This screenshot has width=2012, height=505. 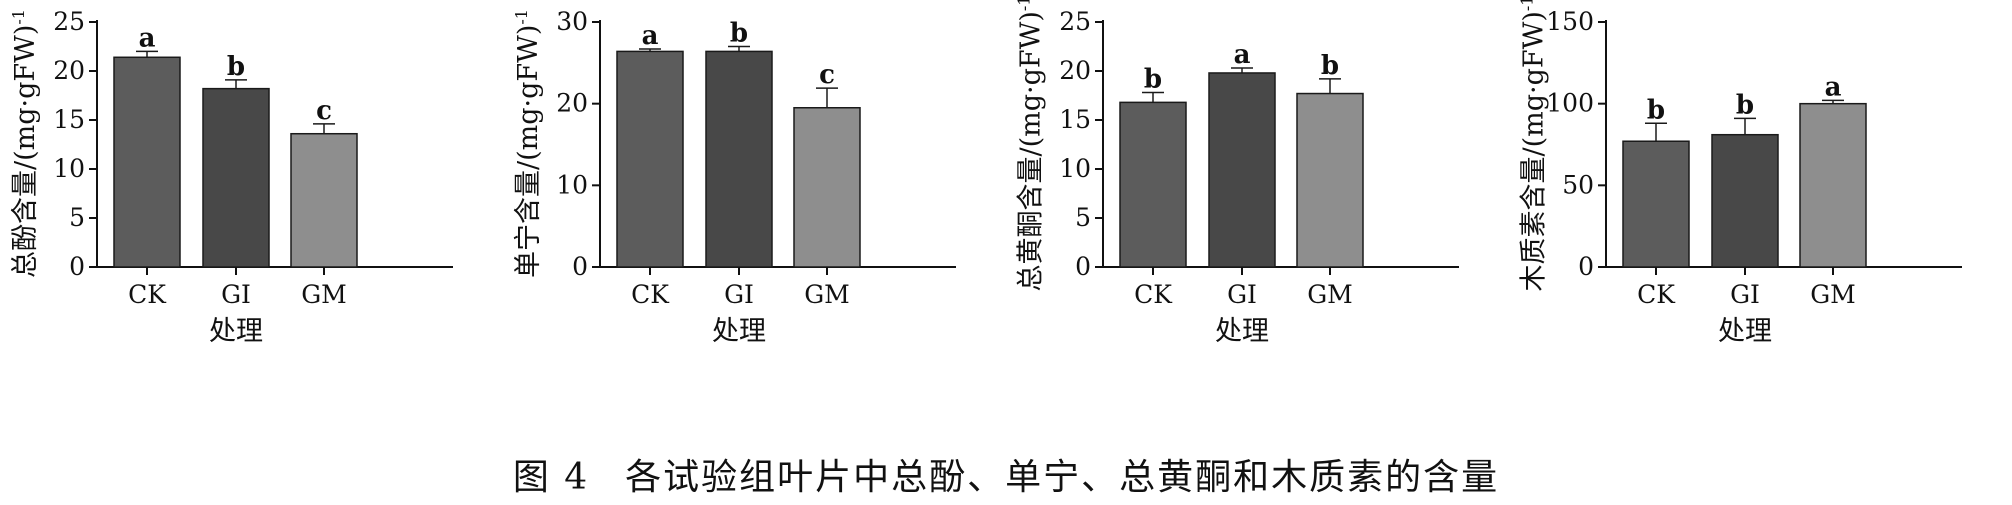 I want to click on y-tick-label: 50, so click(x=1578, y=184).